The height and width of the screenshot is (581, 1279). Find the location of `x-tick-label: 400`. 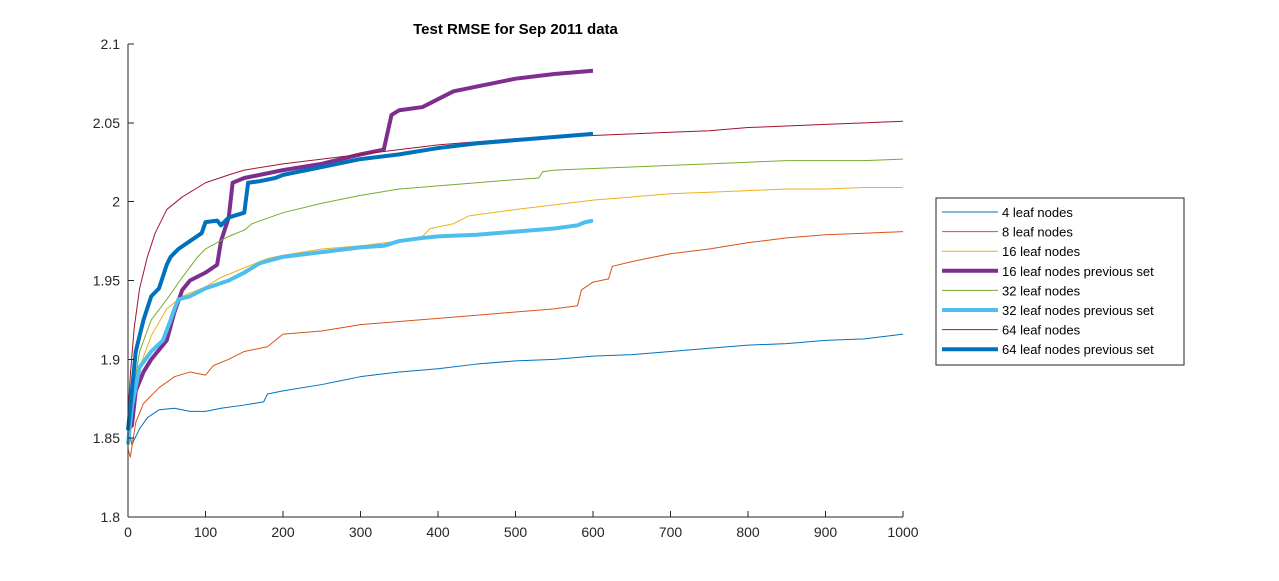

x-tick-label: 400 is located at coordinates (438, 532).